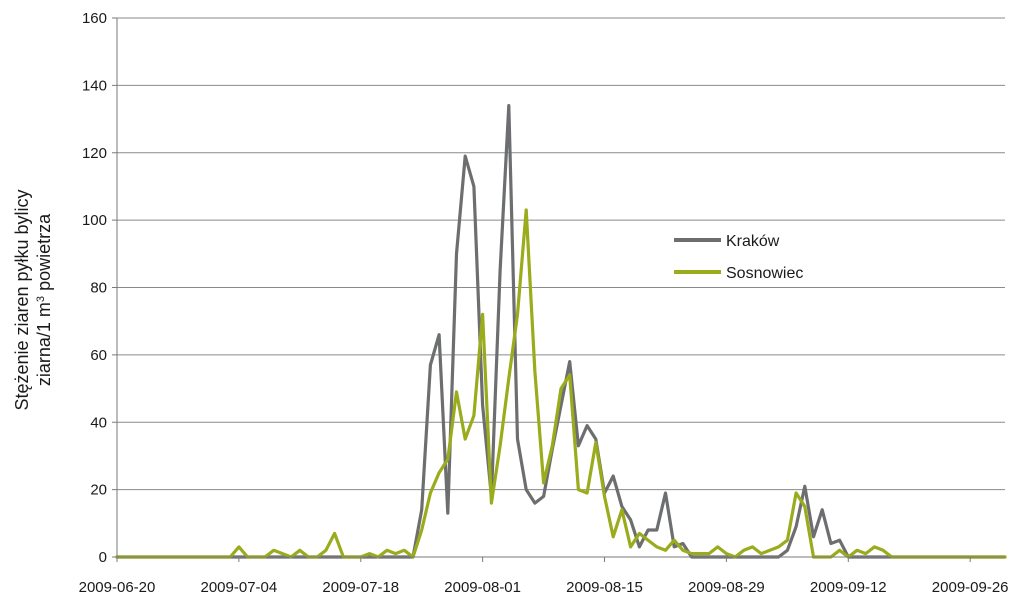  I want to click on y-tick-label: 80, so click(98, 288).